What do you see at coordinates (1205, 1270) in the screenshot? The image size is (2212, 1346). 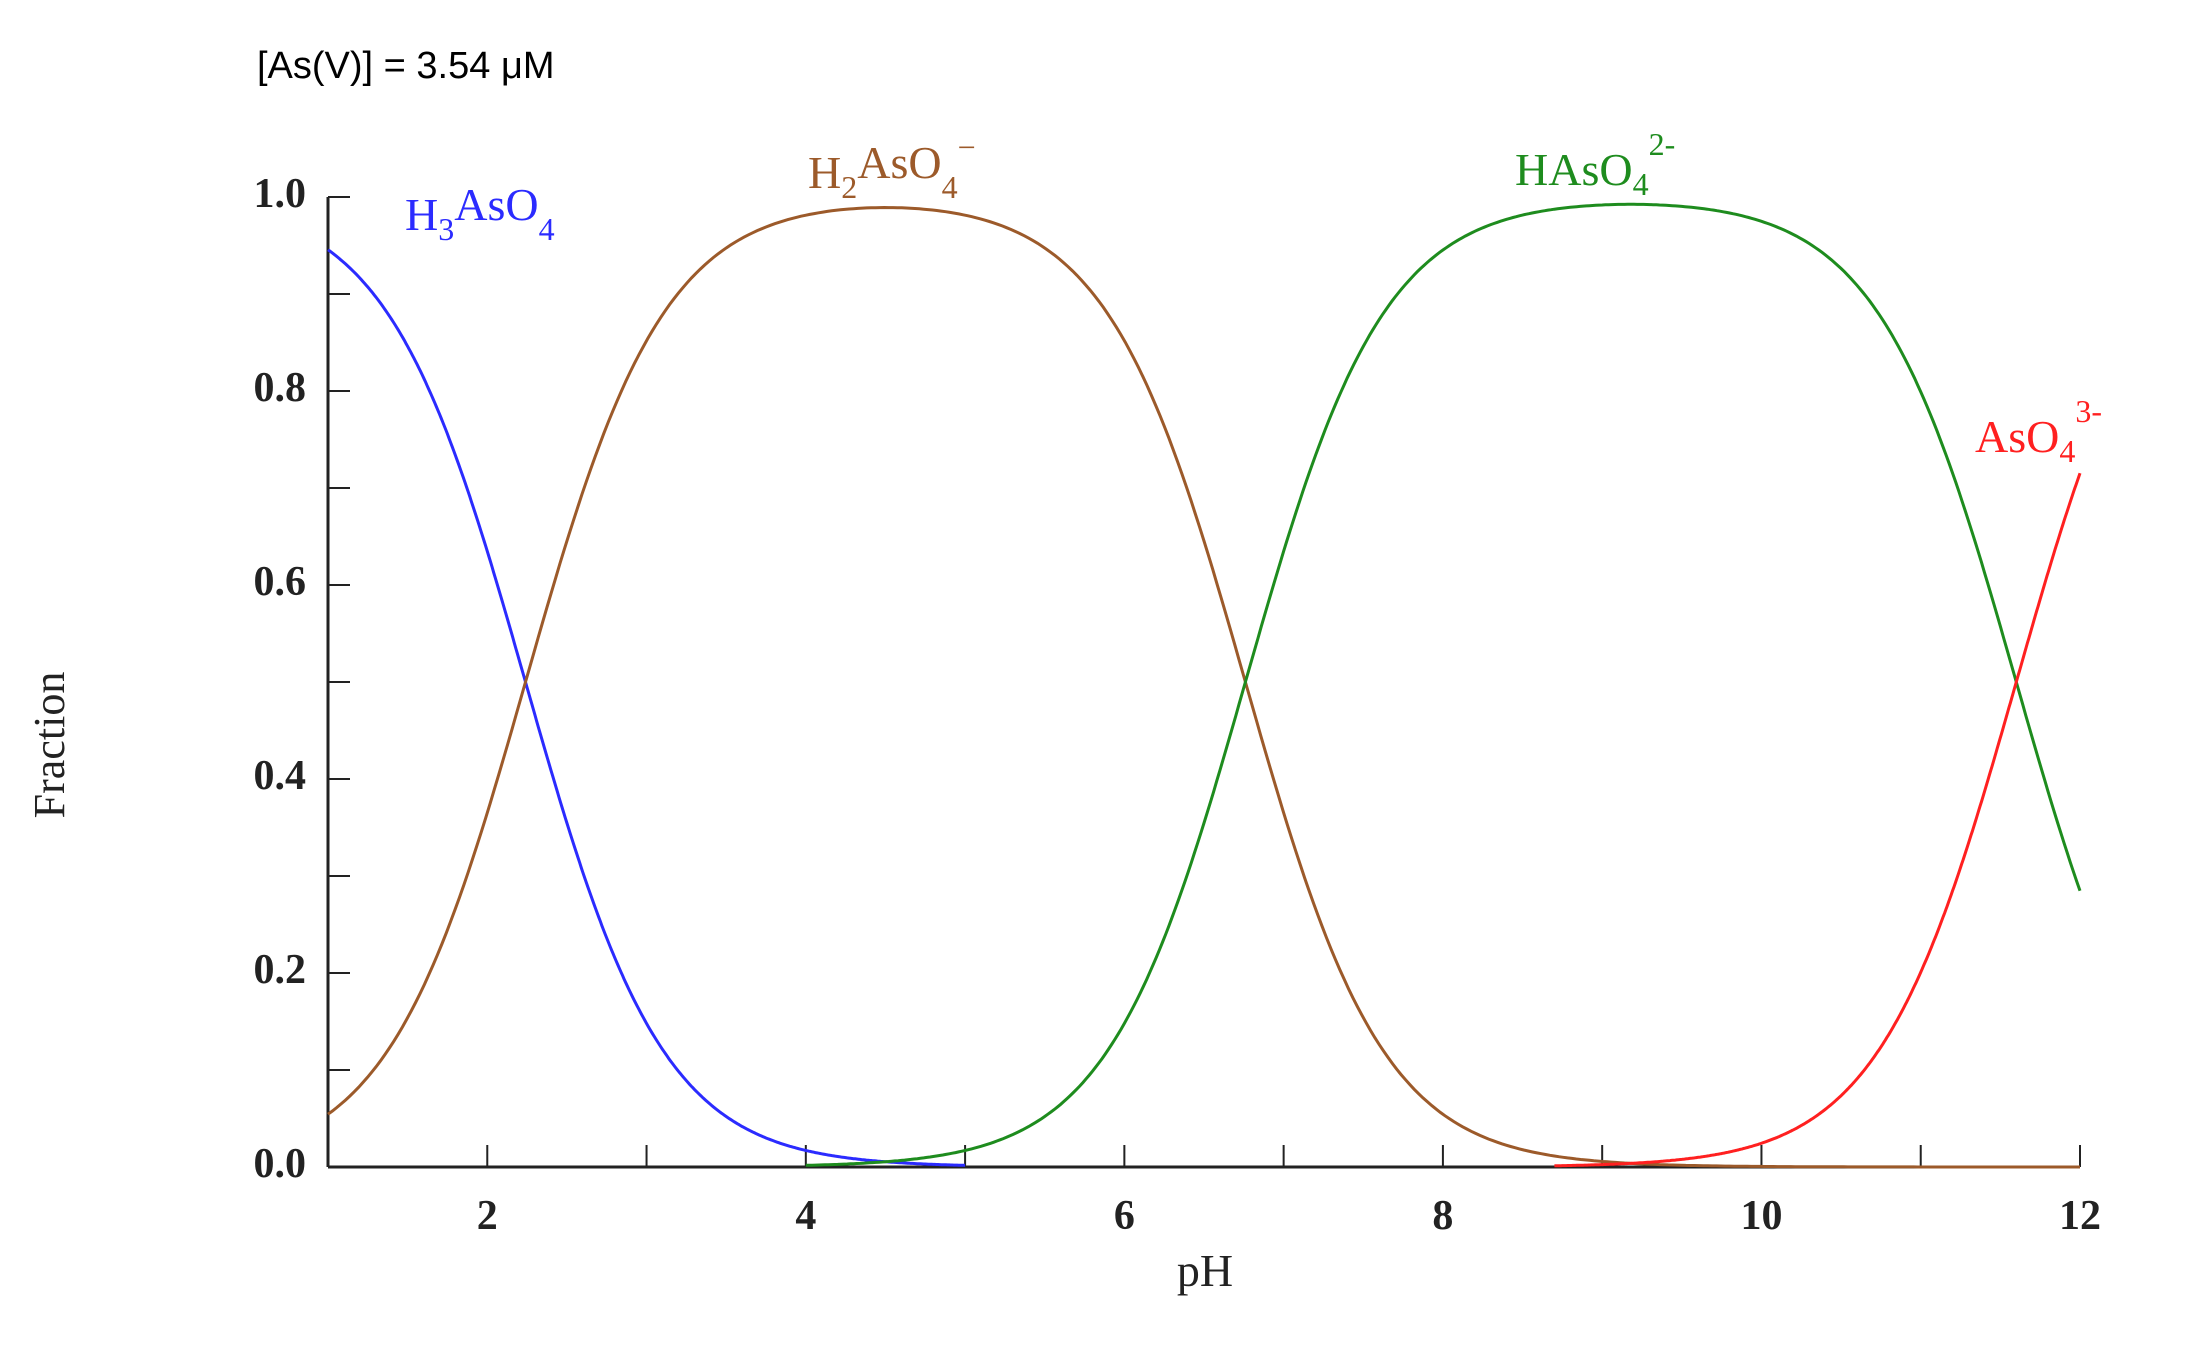 I see `x-axis-title: pH` at bounding box center [1205, 1270].